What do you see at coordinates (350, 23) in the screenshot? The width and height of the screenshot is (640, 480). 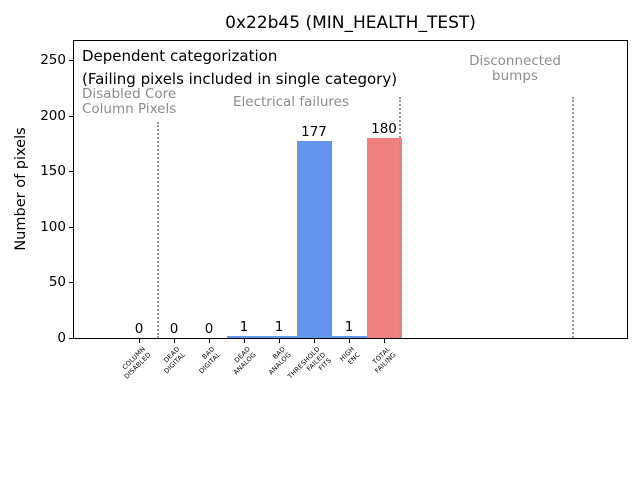 I see `chart-title: 0x22b45 (MIN_HEALTH_TEST)` at bounding box center [350, 23].